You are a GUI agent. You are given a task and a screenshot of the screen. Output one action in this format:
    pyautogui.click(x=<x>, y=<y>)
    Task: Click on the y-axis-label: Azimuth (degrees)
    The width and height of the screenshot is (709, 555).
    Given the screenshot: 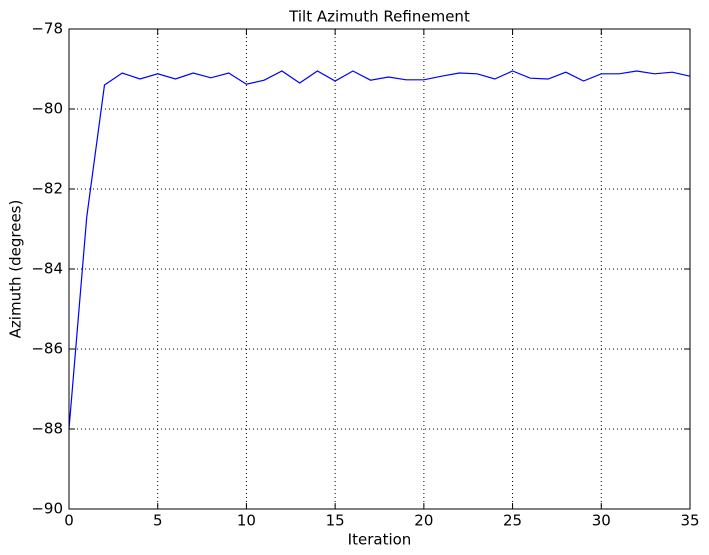 What is the action you would take?
    pyautogui.click(x=16, y=269)
    